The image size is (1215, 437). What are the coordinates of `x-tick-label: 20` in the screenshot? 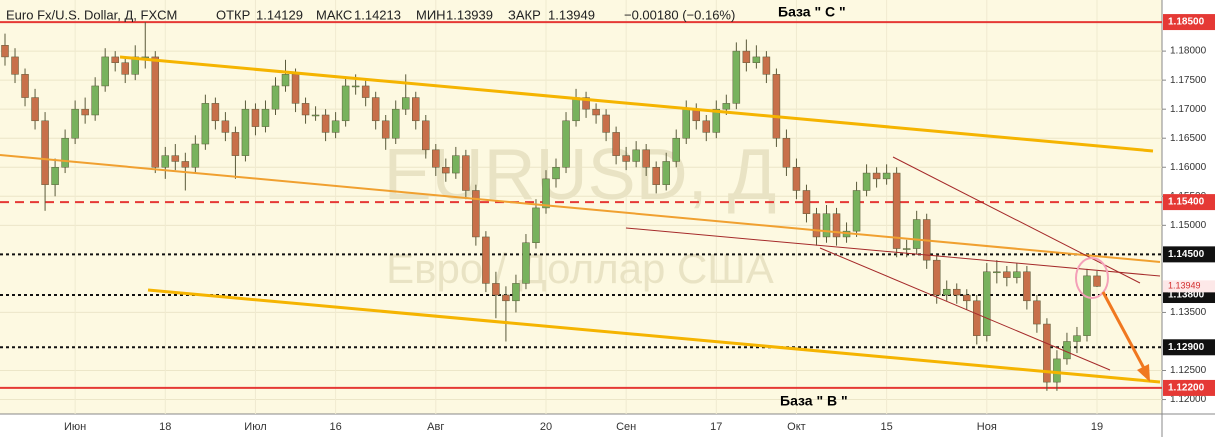 It's located at (546, 427).